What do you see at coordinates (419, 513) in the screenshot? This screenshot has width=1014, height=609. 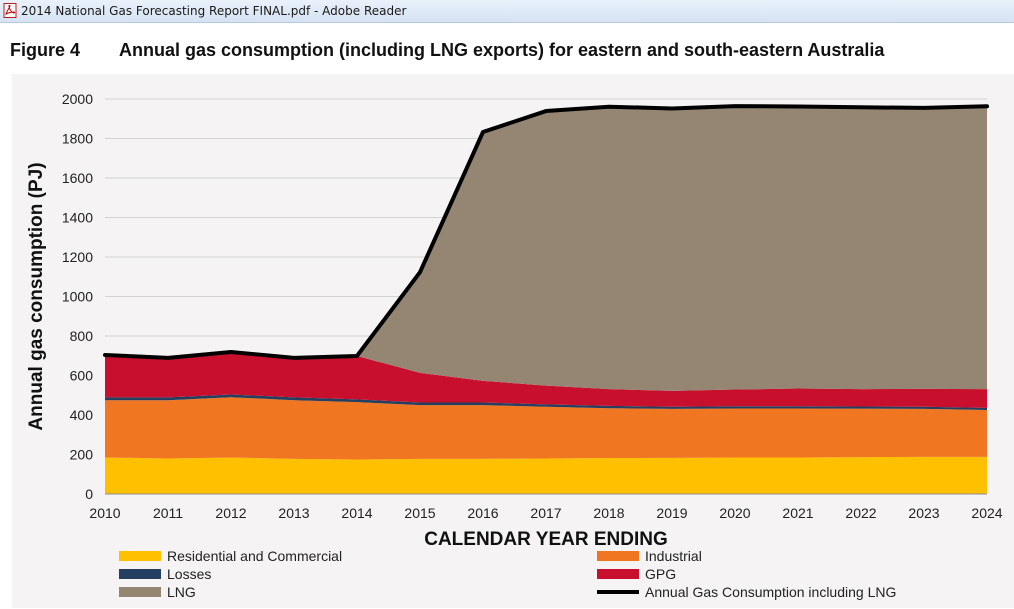 I see `x-tick-label: 2015` at bounding box center [419, 513].